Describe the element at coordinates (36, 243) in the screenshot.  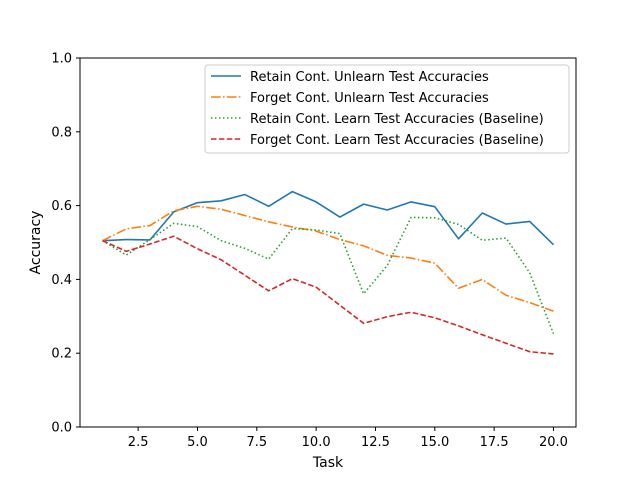
I see `y-axis-label: Accuracy` at that location.